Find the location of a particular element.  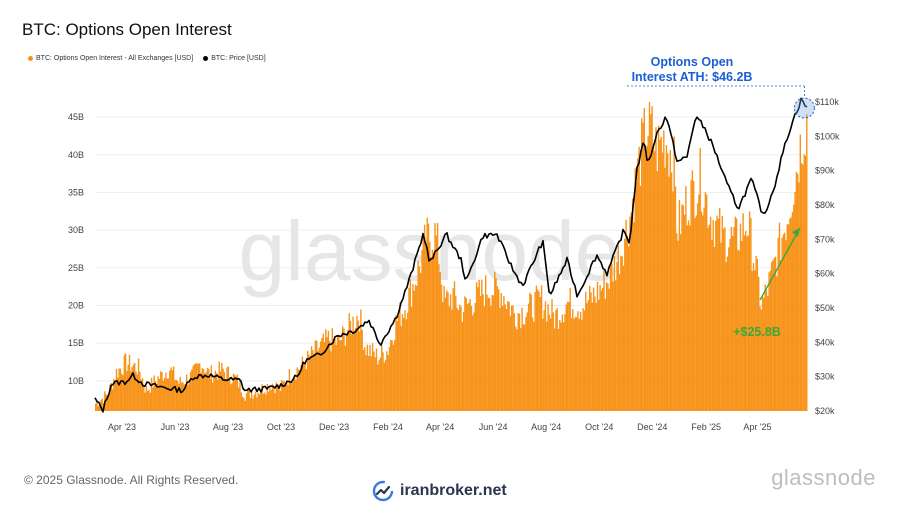

y-right-tick-label: $50k is located at coordinates (825, 308).